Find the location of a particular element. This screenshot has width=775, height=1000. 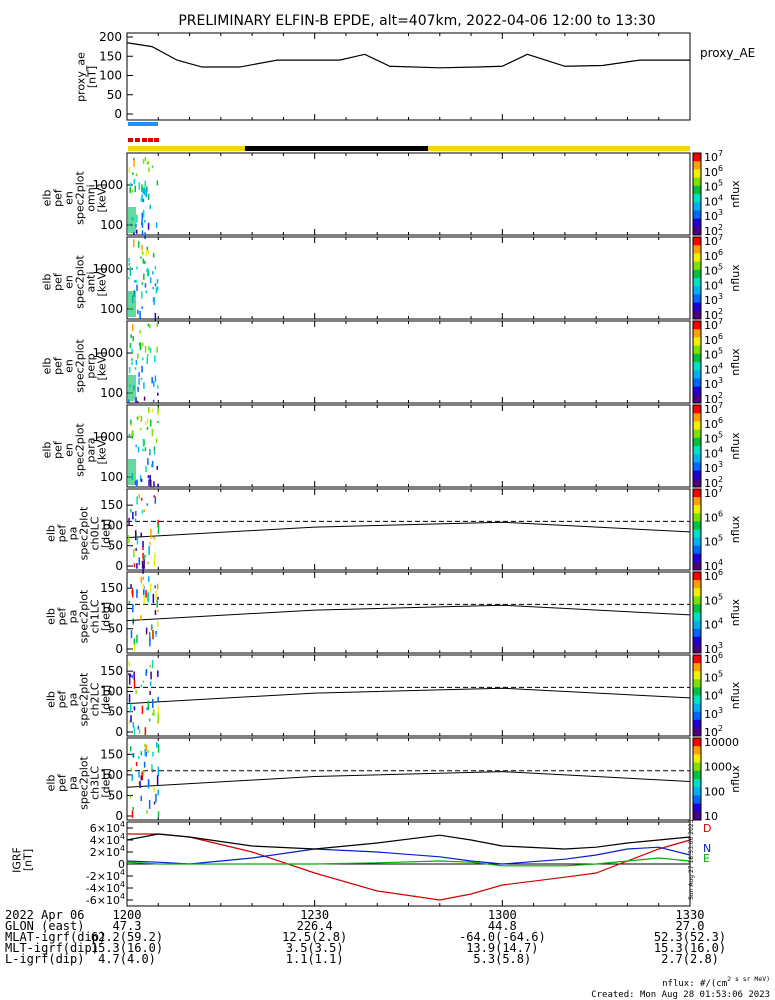

pa-tick-label: 100 is located at coordinates (111, 525).